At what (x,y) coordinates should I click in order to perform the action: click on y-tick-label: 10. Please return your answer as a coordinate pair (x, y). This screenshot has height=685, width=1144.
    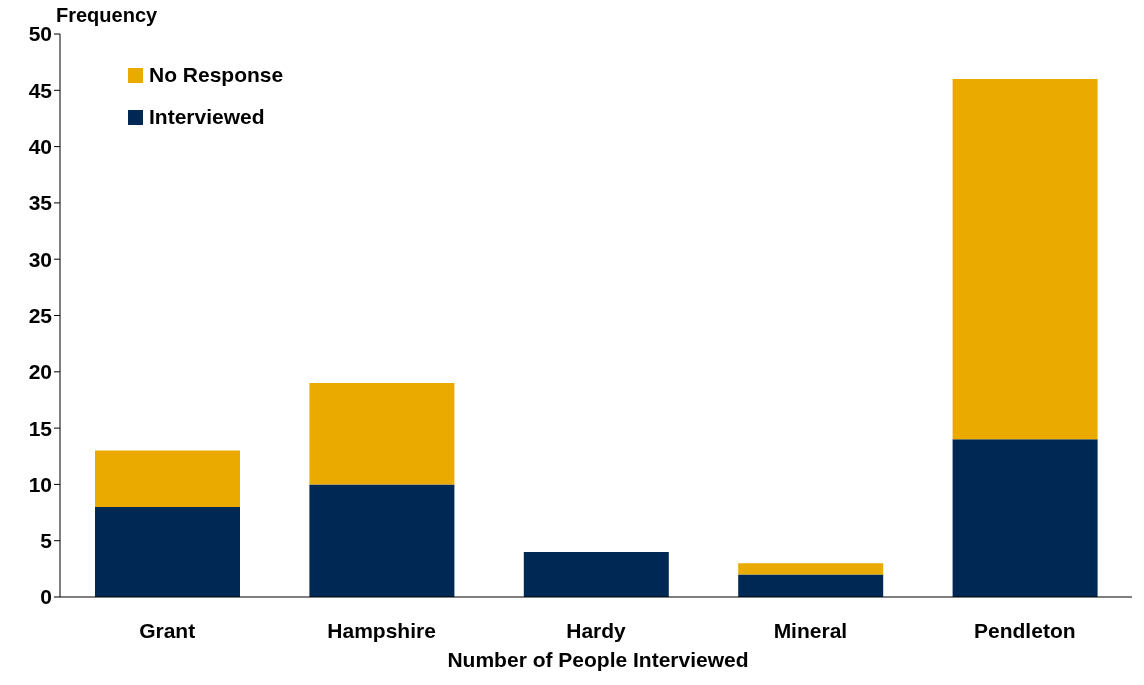
    Looking at the image, I should click on (40, 484).